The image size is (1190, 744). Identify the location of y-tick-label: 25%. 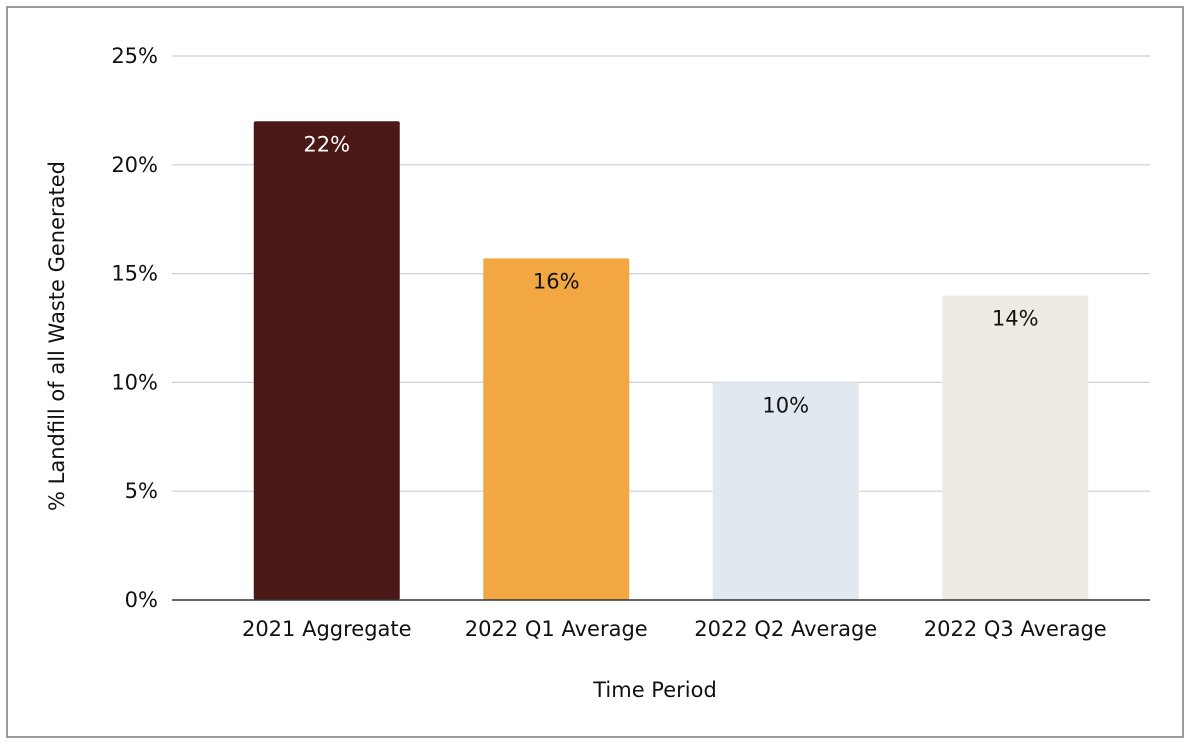
(134, 56).